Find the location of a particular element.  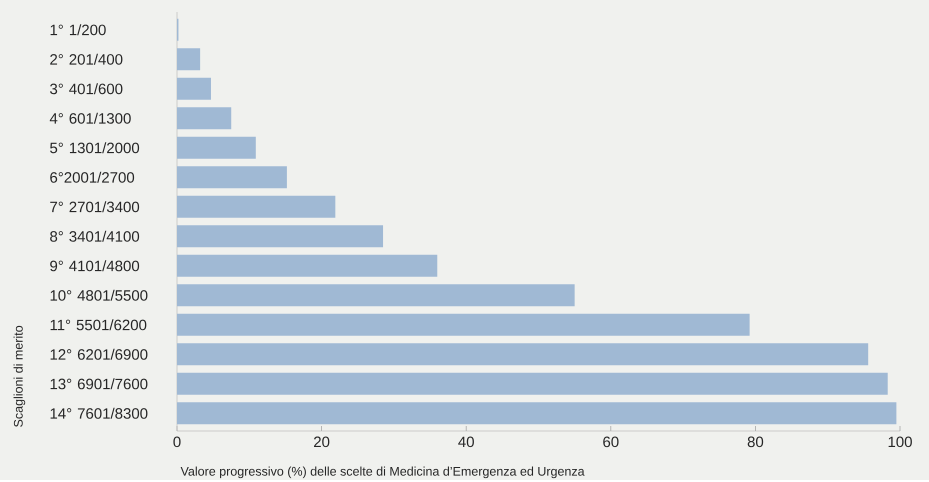

x-tick-label: 60 is located at coordinates (611, 442).